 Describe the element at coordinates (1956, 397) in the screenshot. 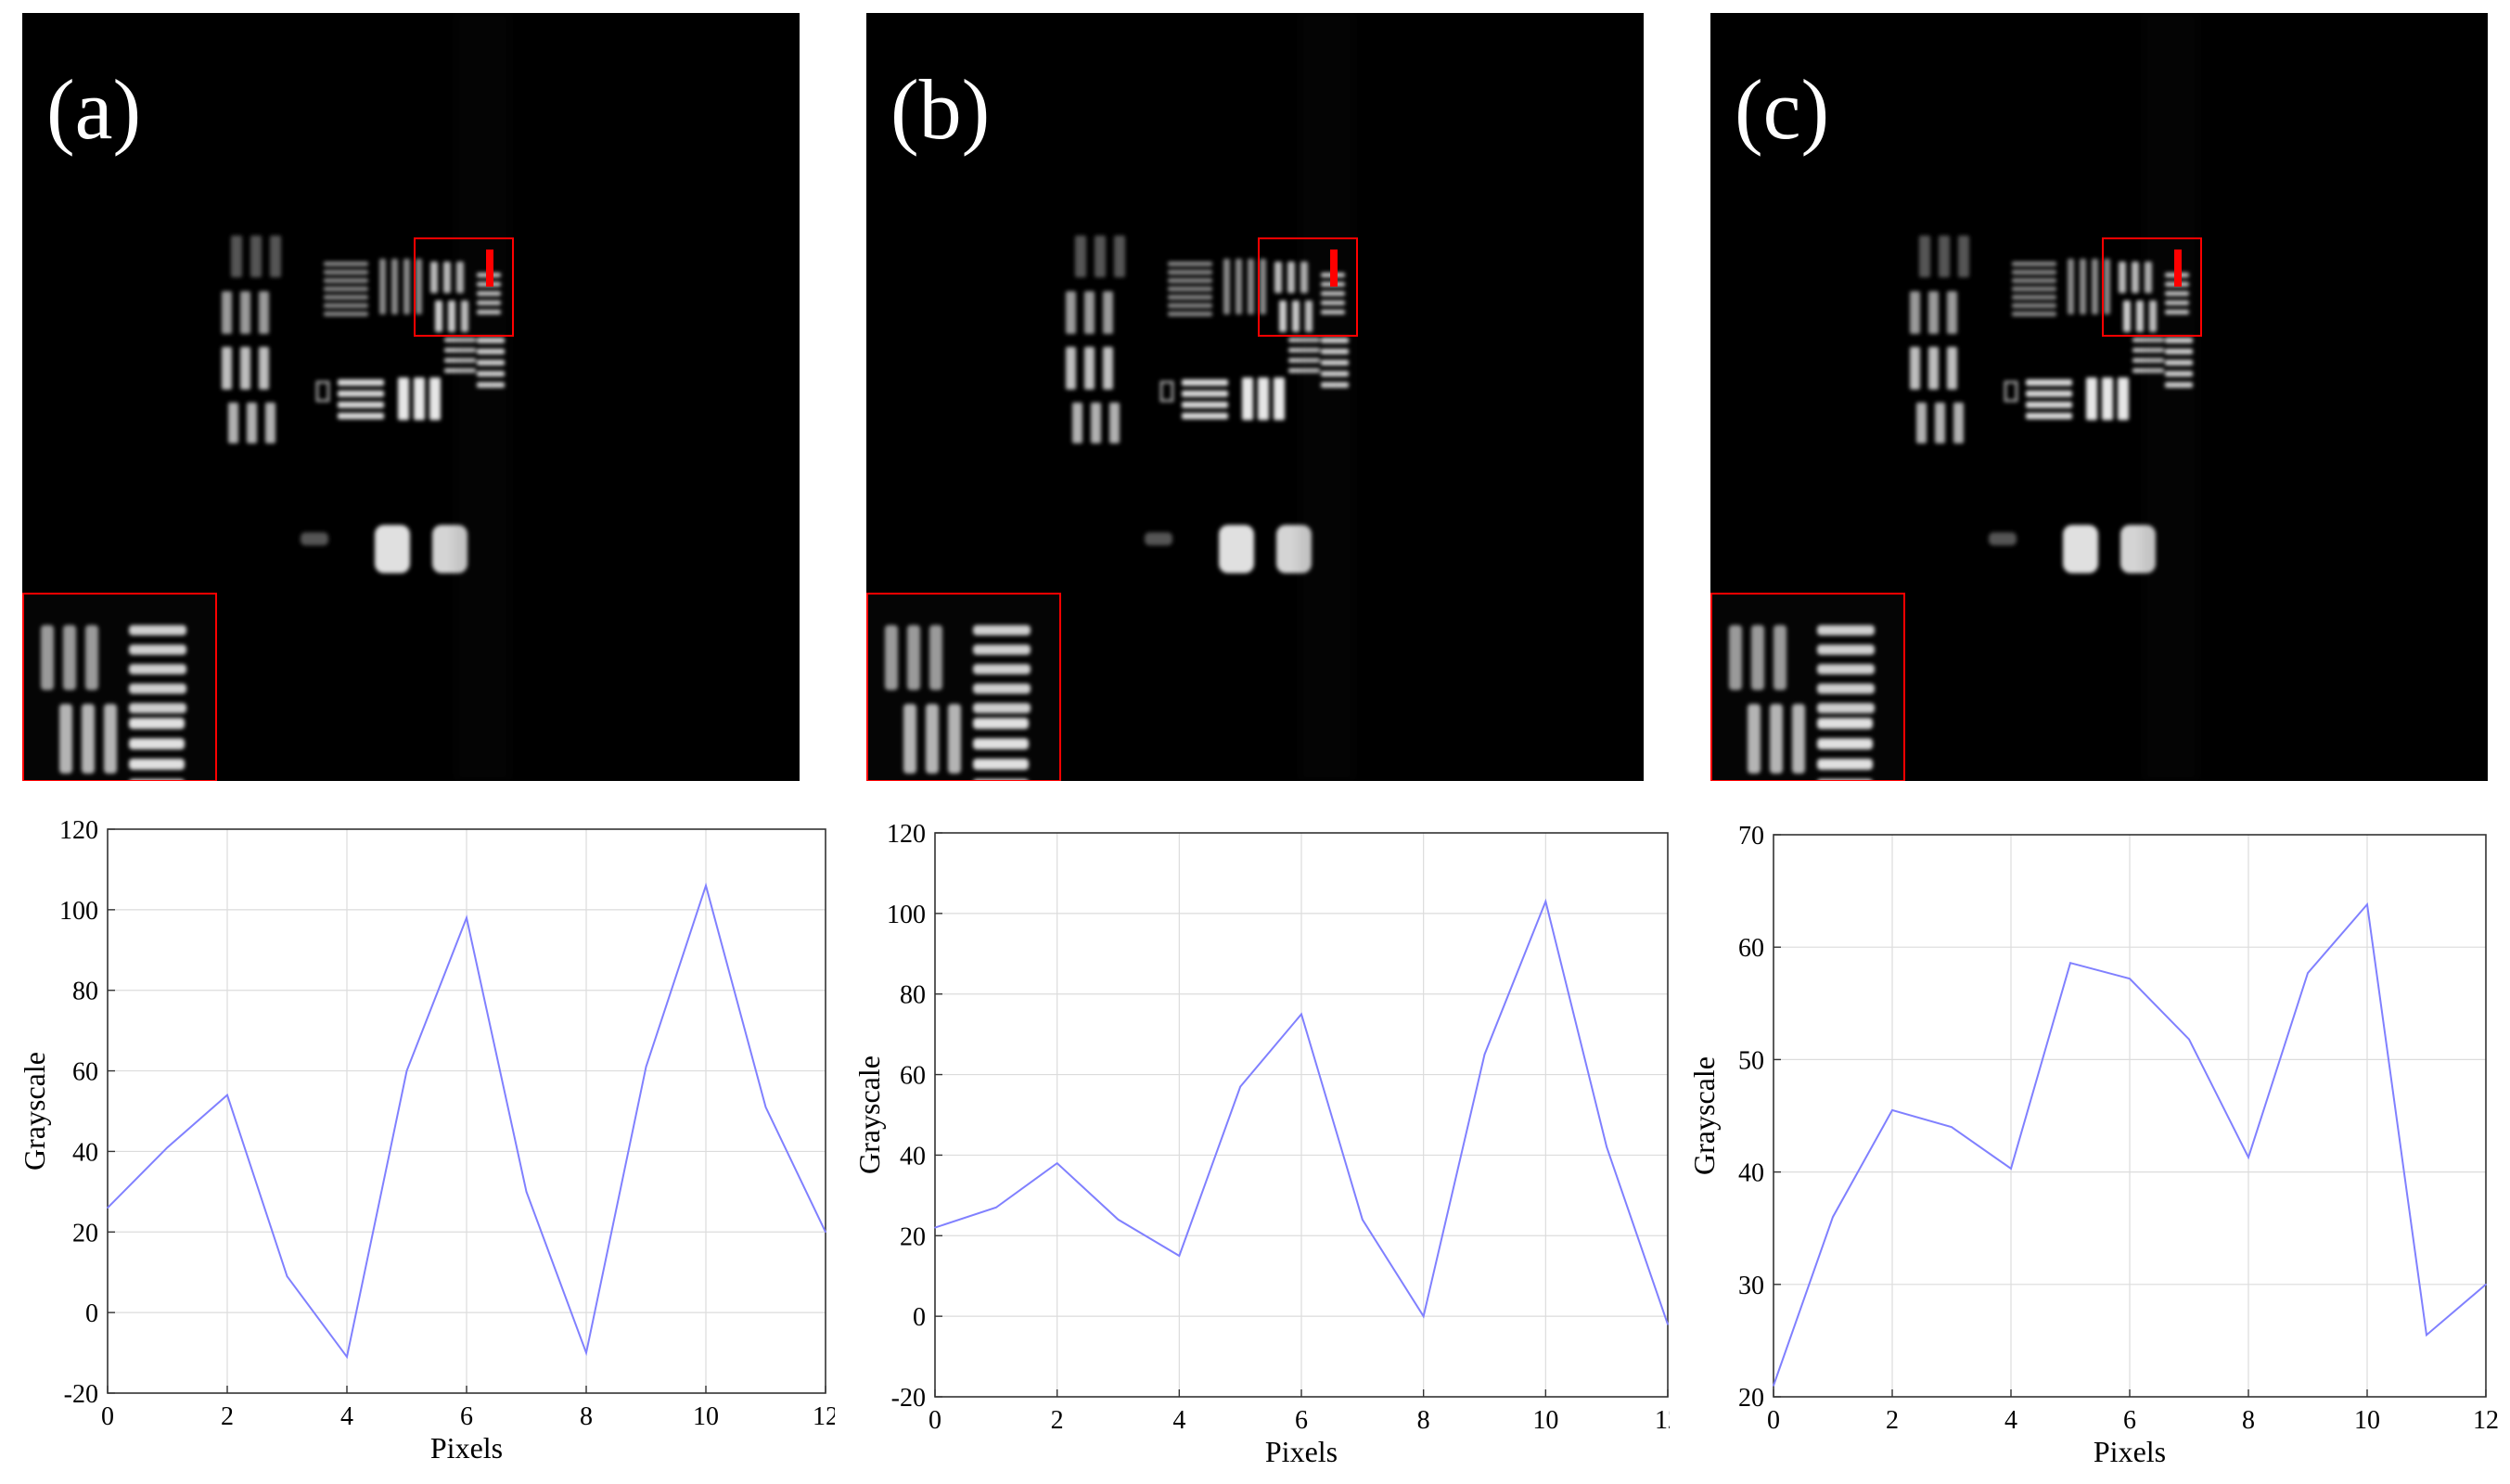

I see `usaf-target-image-c` at that location.